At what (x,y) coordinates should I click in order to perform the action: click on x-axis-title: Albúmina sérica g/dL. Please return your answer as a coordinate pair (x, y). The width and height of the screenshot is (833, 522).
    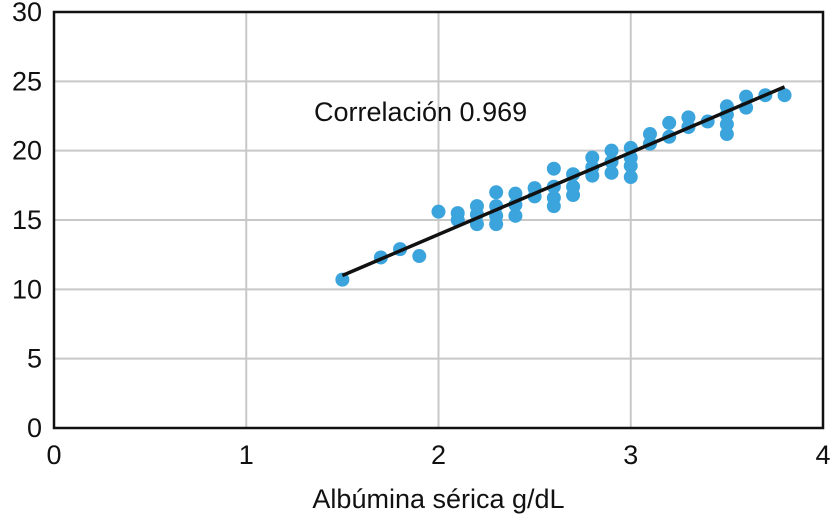
    Looking at the image, I should click on (438, 499).